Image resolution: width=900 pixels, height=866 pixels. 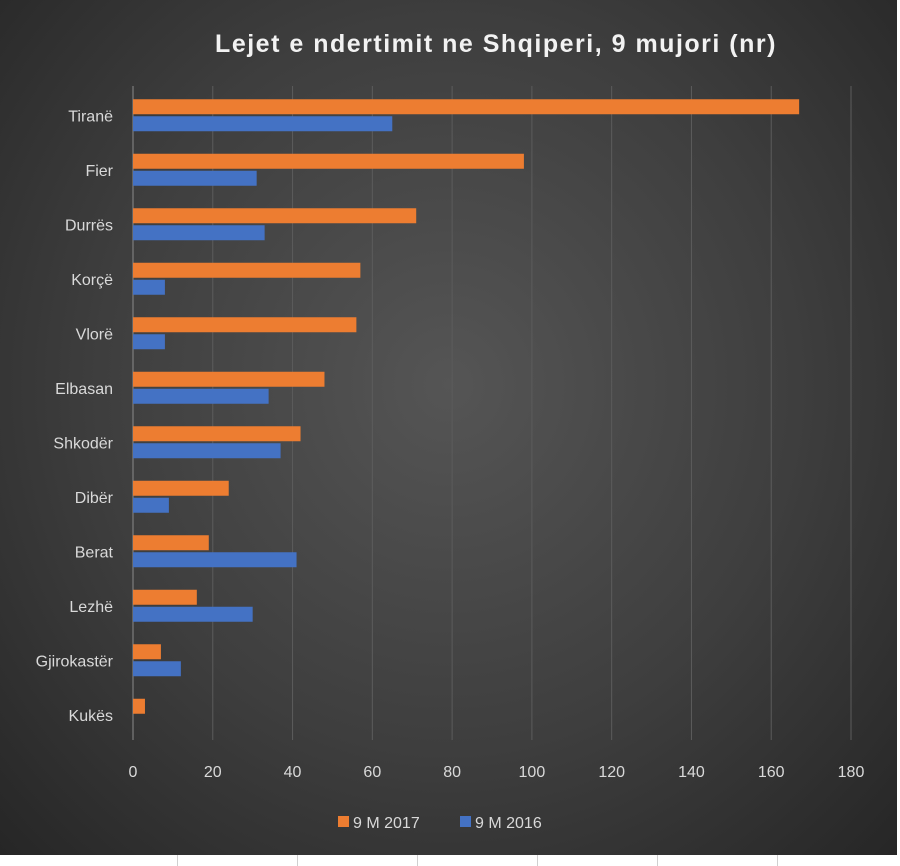 What do you see at coordinates (386, 823) in the screenshot?
I see `legend-label: 9 M 2017` at bounding box center [386, 823].